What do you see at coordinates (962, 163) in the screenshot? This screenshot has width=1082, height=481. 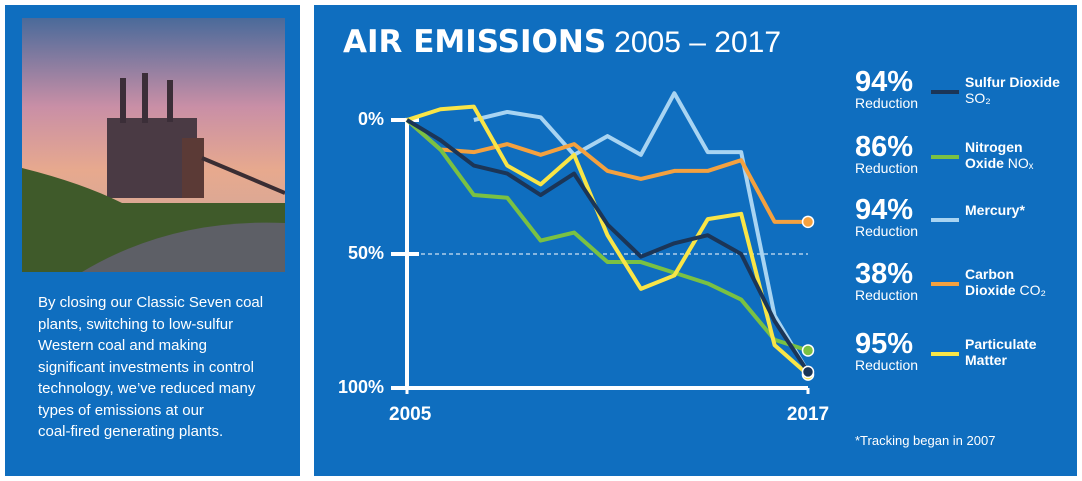 I see `legend-entry: 86% Reduction Nitrogen Oxide NOₓ` at bounding box center [962, 163].